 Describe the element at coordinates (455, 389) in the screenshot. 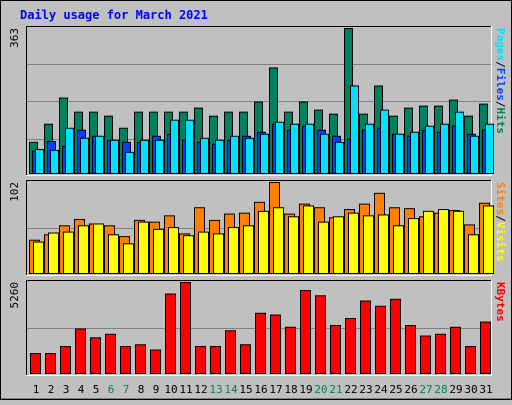

I see `x-label-day-29: 29` at that location.